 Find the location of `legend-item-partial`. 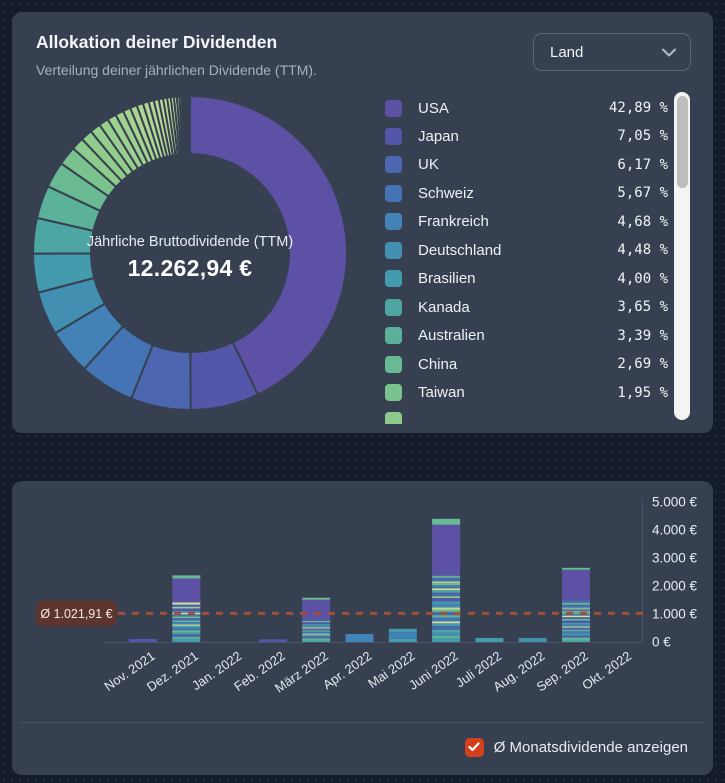

legend-item-partial is located at coordinates (526, 416).